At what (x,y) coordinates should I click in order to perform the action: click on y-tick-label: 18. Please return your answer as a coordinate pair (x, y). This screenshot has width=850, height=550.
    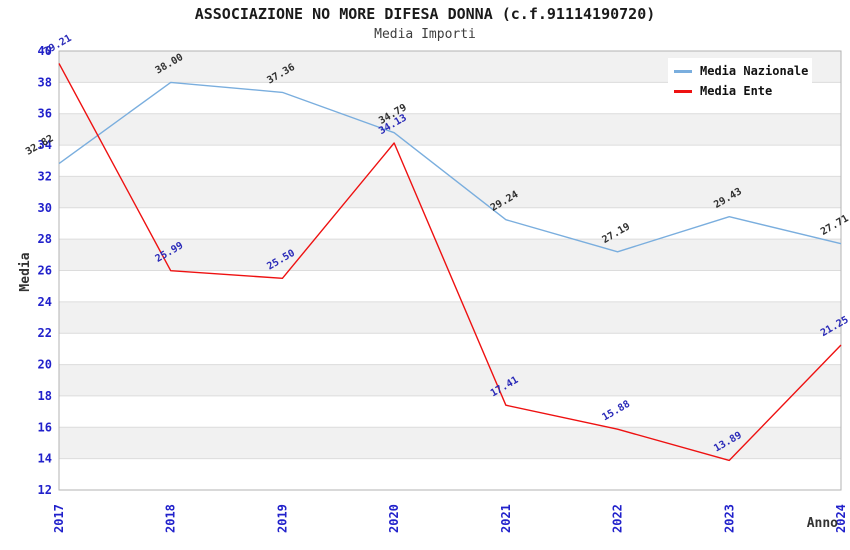
    Looking at the image, I should click on (45, 396).